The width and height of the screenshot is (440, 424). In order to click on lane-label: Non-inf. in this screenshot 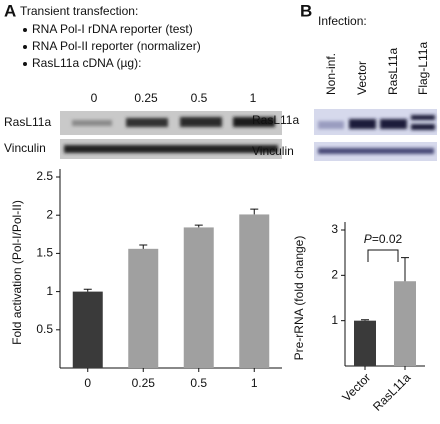, I will do `click(331, 74)`.